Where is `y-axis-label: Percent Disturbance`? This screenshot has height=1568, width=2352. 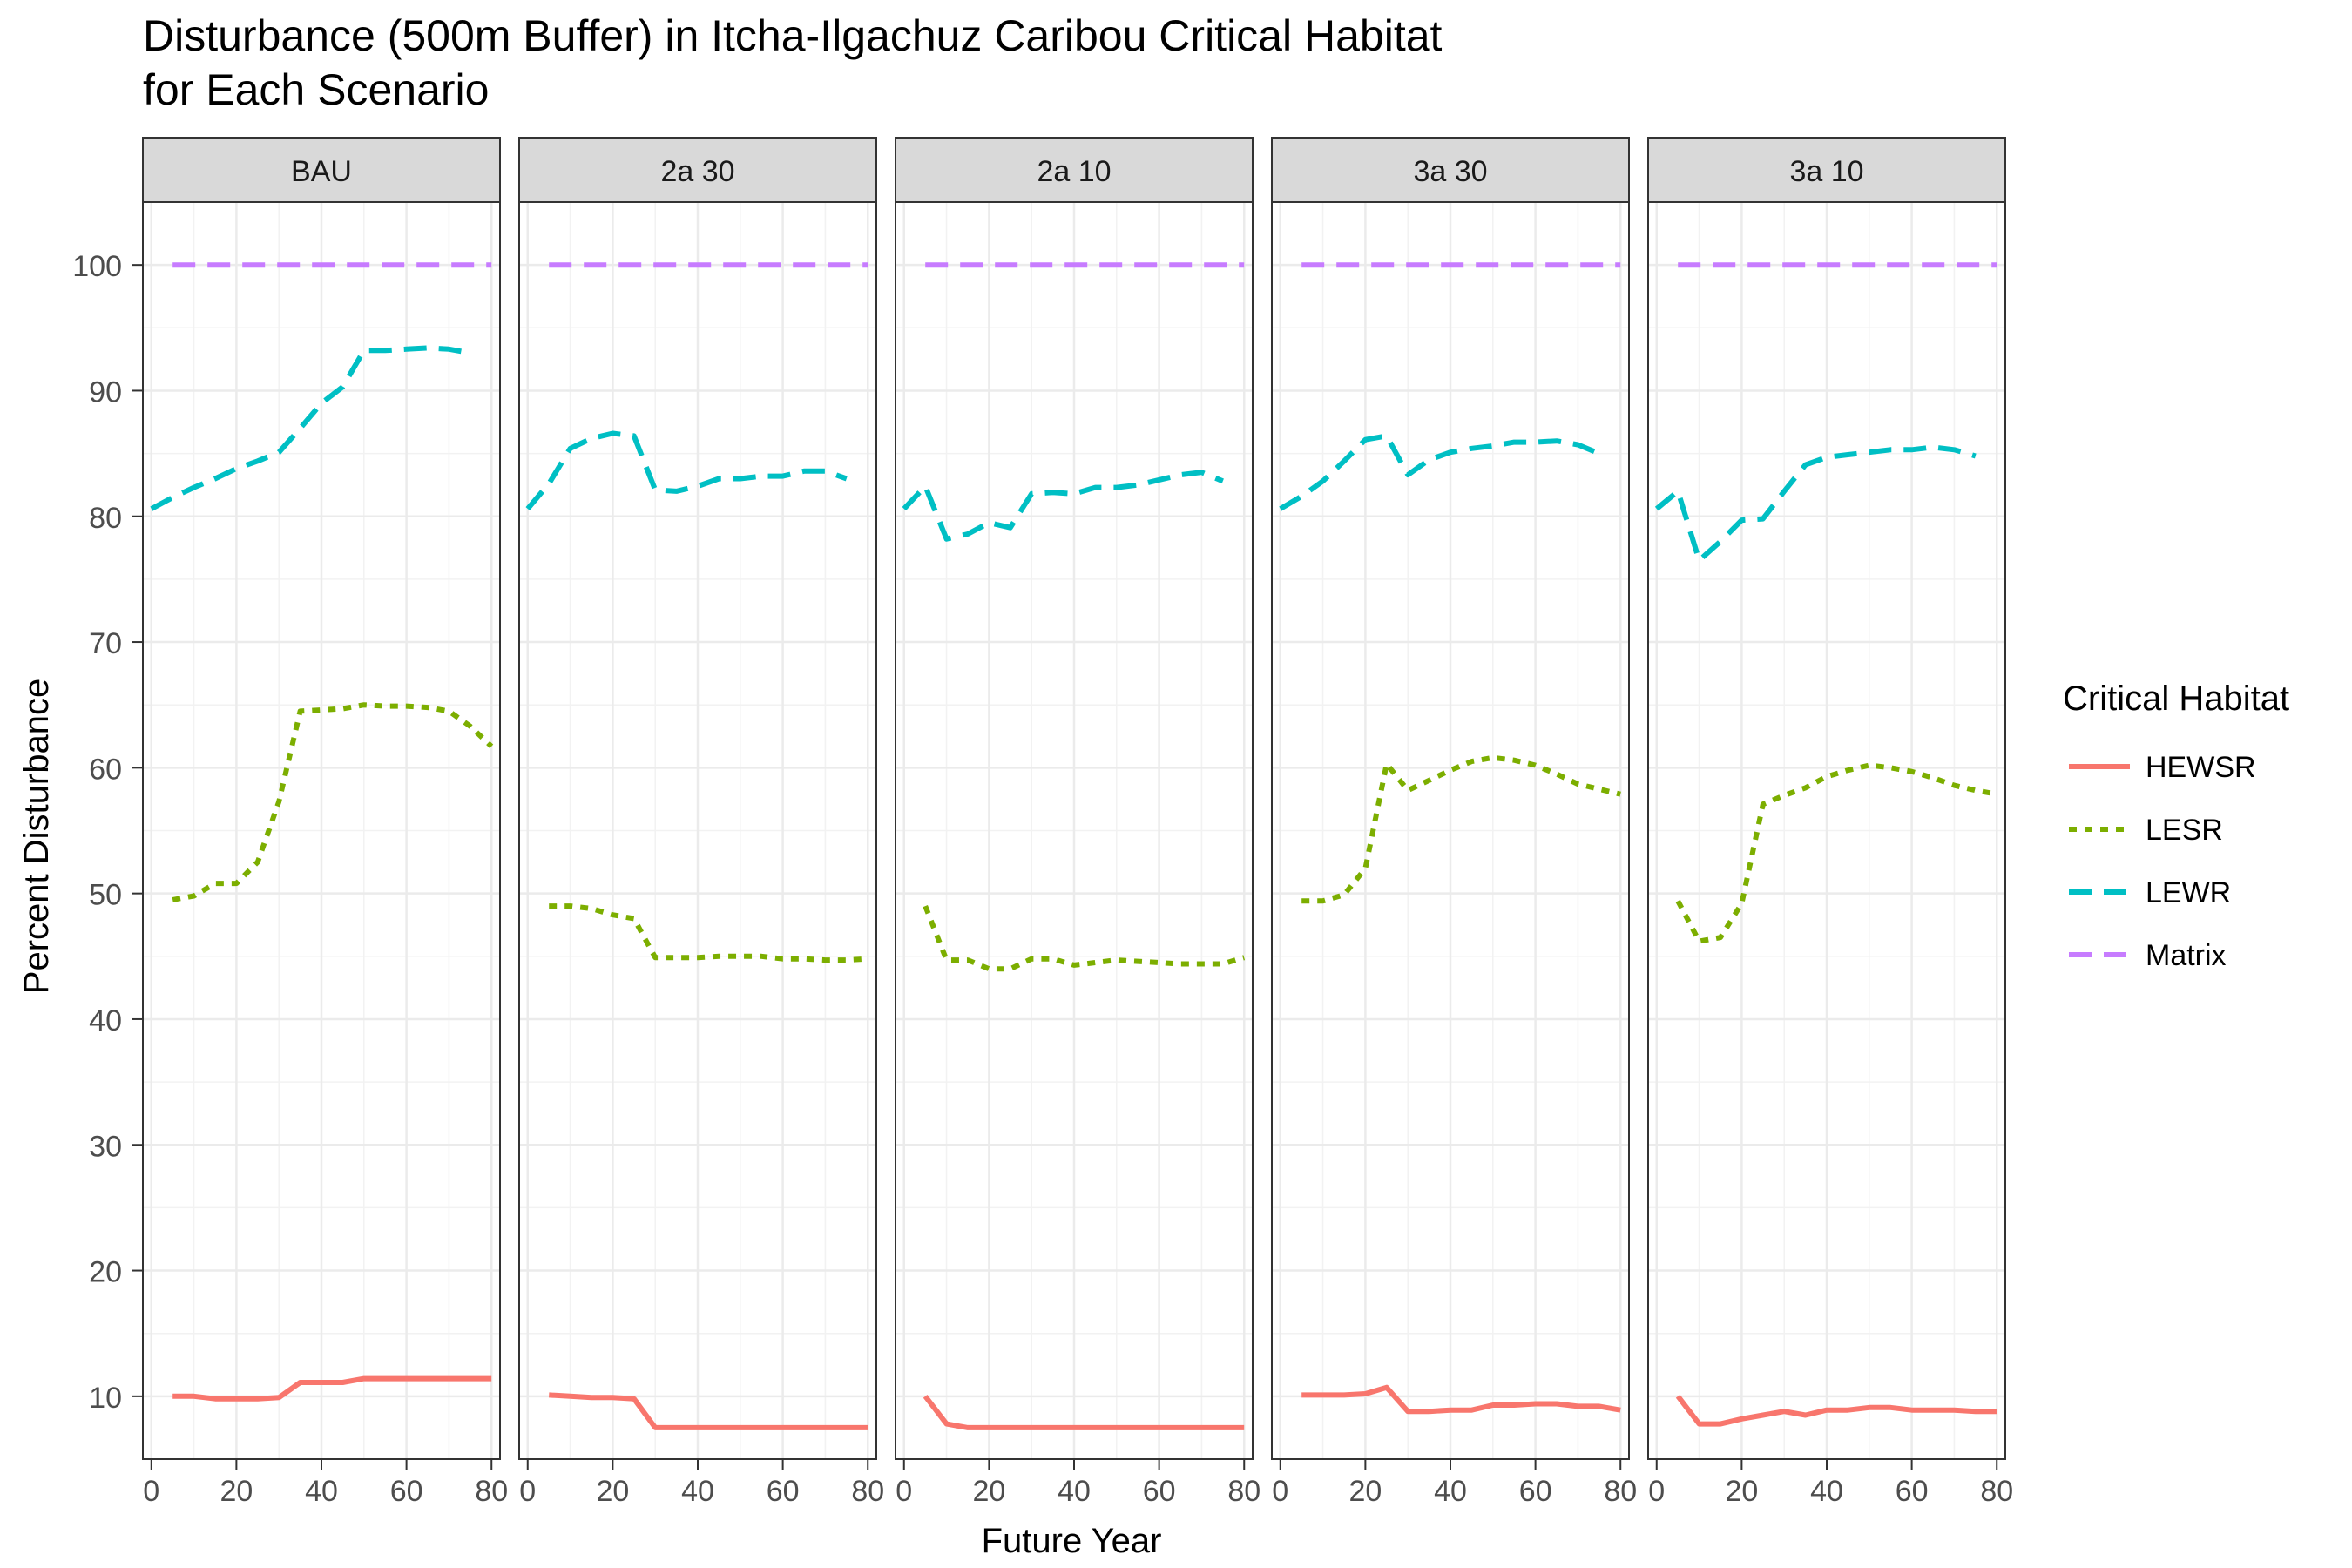
y-axis-label: Percent Disturbance is located at coordinates (36, 836).